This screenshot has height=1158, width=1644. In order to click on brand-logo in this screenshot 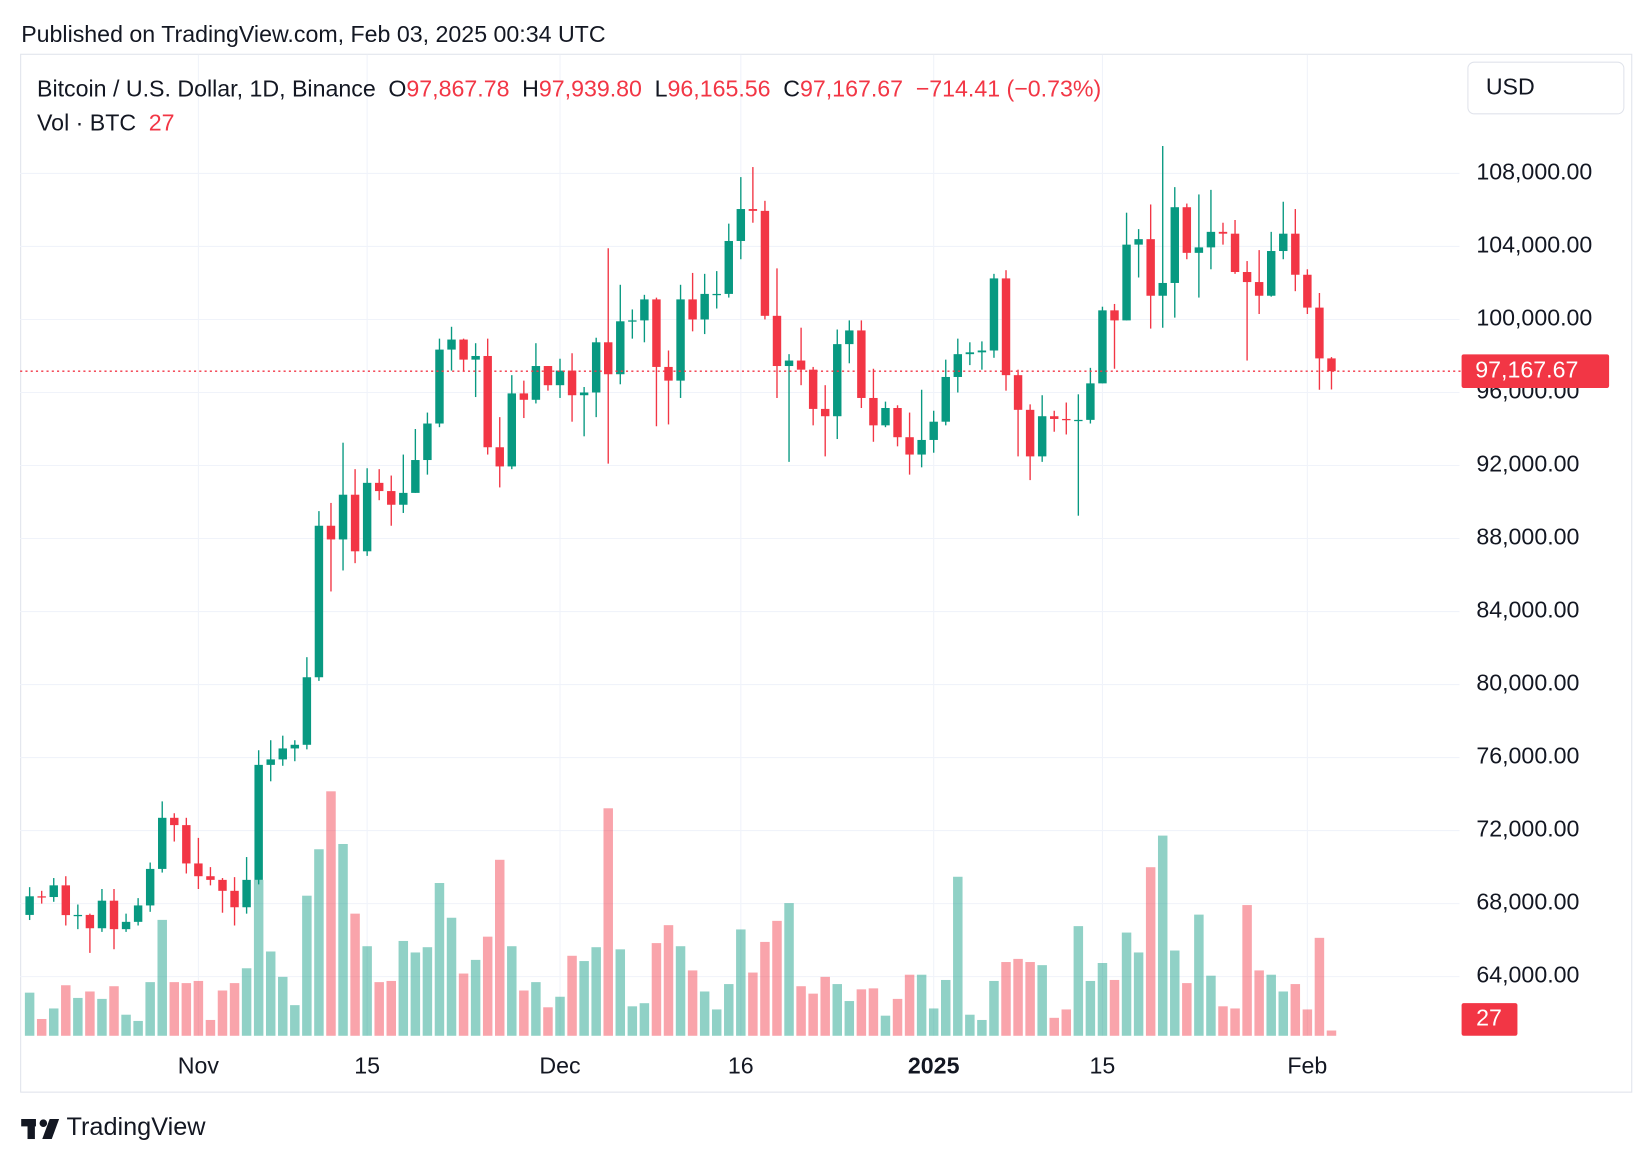, I will do `click(40, 1129)`.